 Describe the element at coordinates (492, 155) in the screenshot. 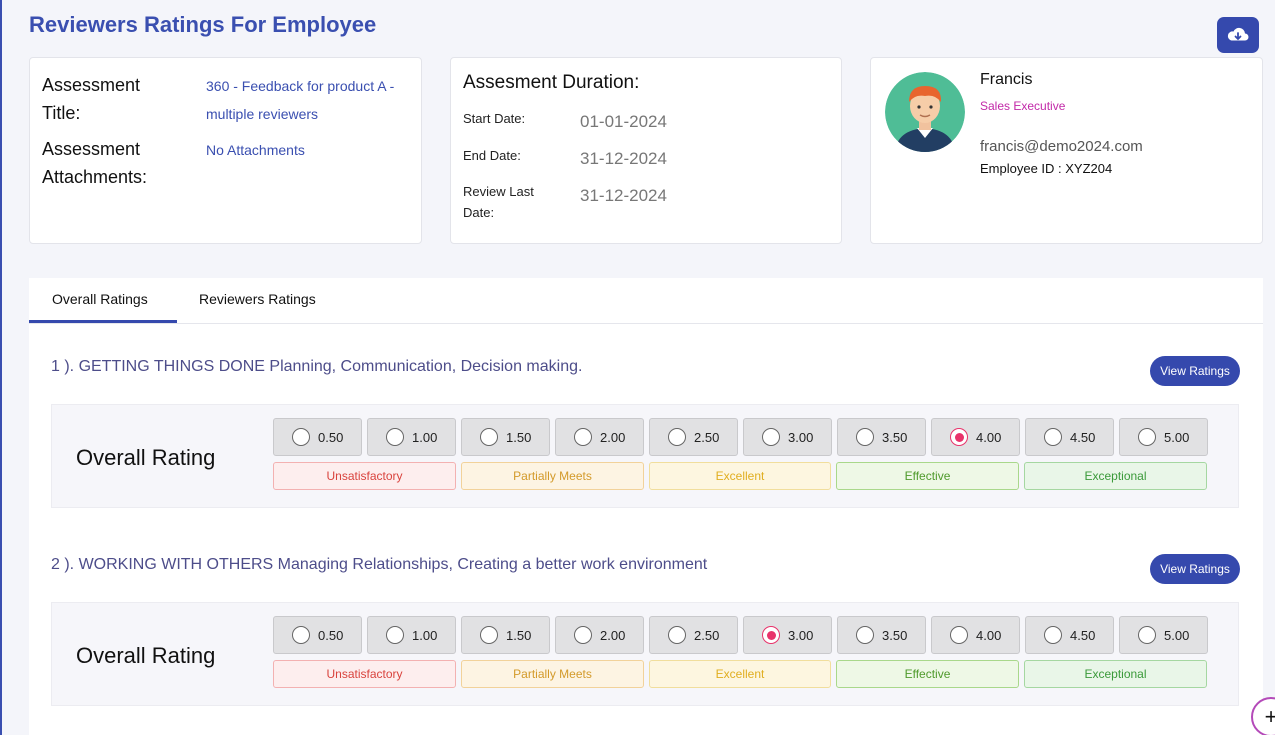

I see `end-date-label: End Date:` at that location.